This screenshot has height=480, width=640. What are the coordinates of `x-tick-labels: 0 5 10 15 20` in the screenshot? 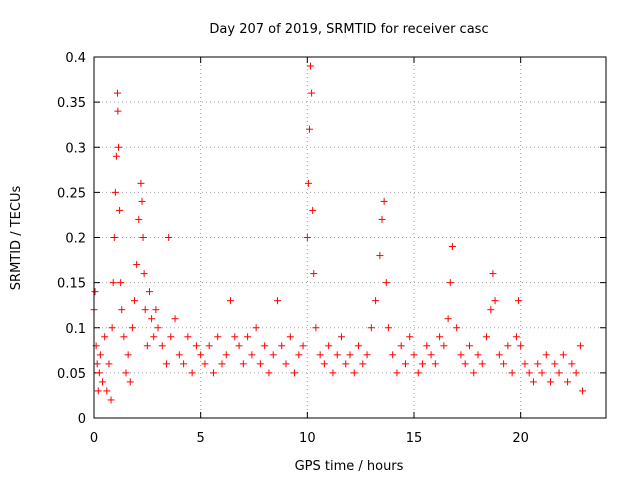 It's located at (309, 438).